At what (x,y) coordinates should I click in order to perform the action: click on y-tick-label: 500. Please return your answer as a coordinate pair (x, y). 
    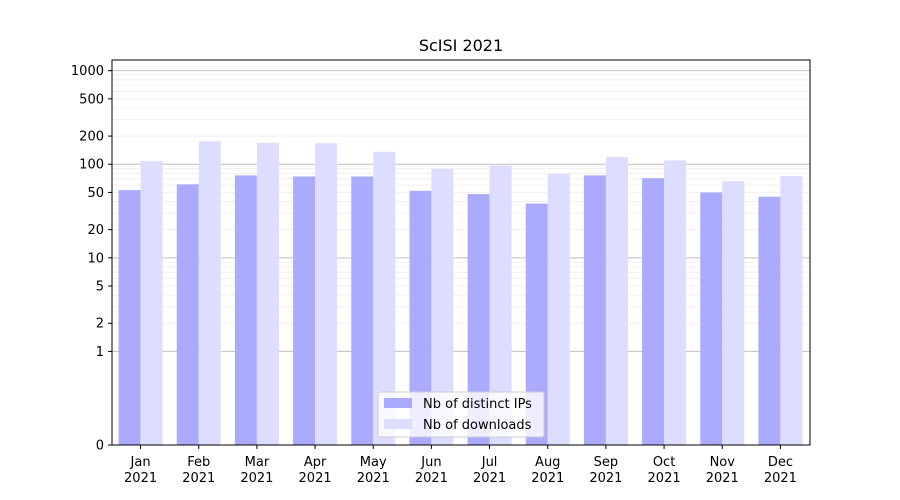
    Looking at the image, I should click on (91, 99).